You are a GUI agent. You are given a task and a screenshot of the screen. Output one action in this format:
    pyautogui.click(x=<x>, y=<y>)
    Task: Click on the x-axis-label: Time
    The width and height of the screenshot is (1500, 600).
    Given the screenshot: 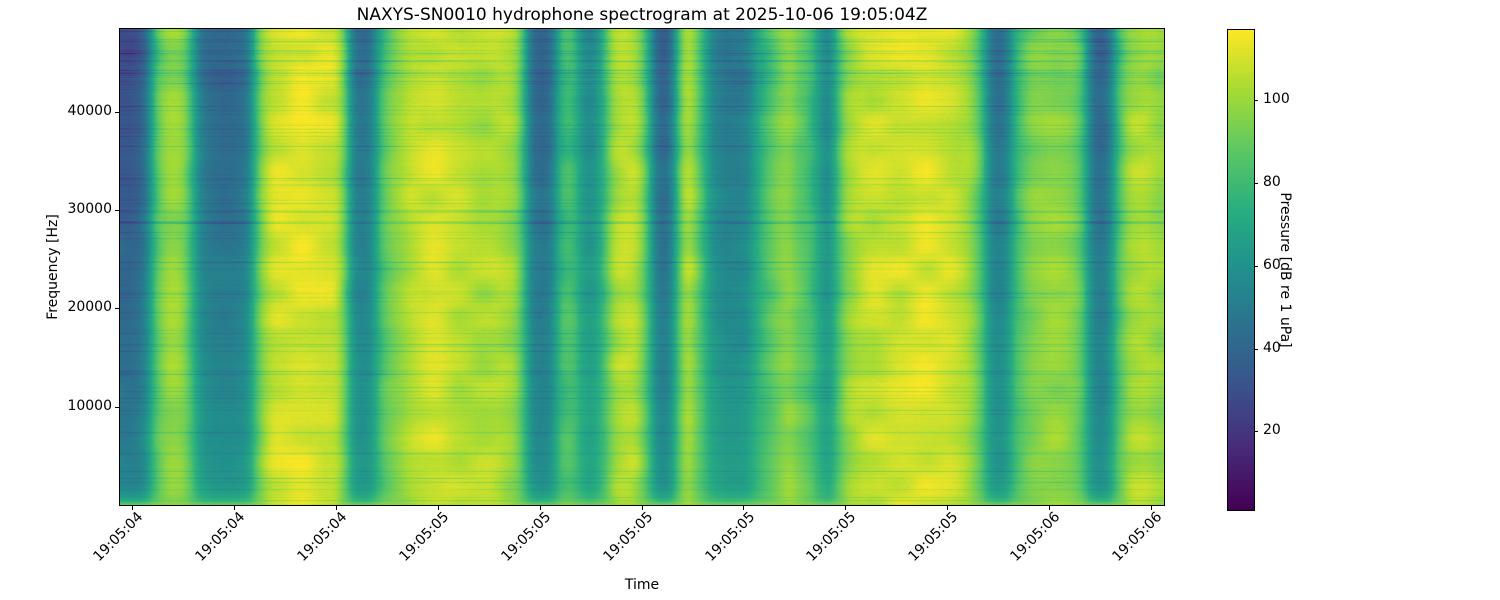 What is the action you would take?
    pyautogui.click(x=642, y=585)
    